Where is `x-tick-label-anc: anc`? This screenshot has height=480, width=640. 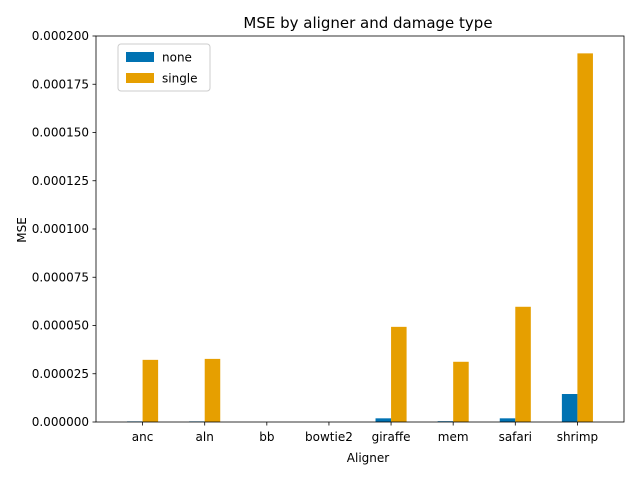 x-tick-label-anc: anc is located at coordinates (143, 437).